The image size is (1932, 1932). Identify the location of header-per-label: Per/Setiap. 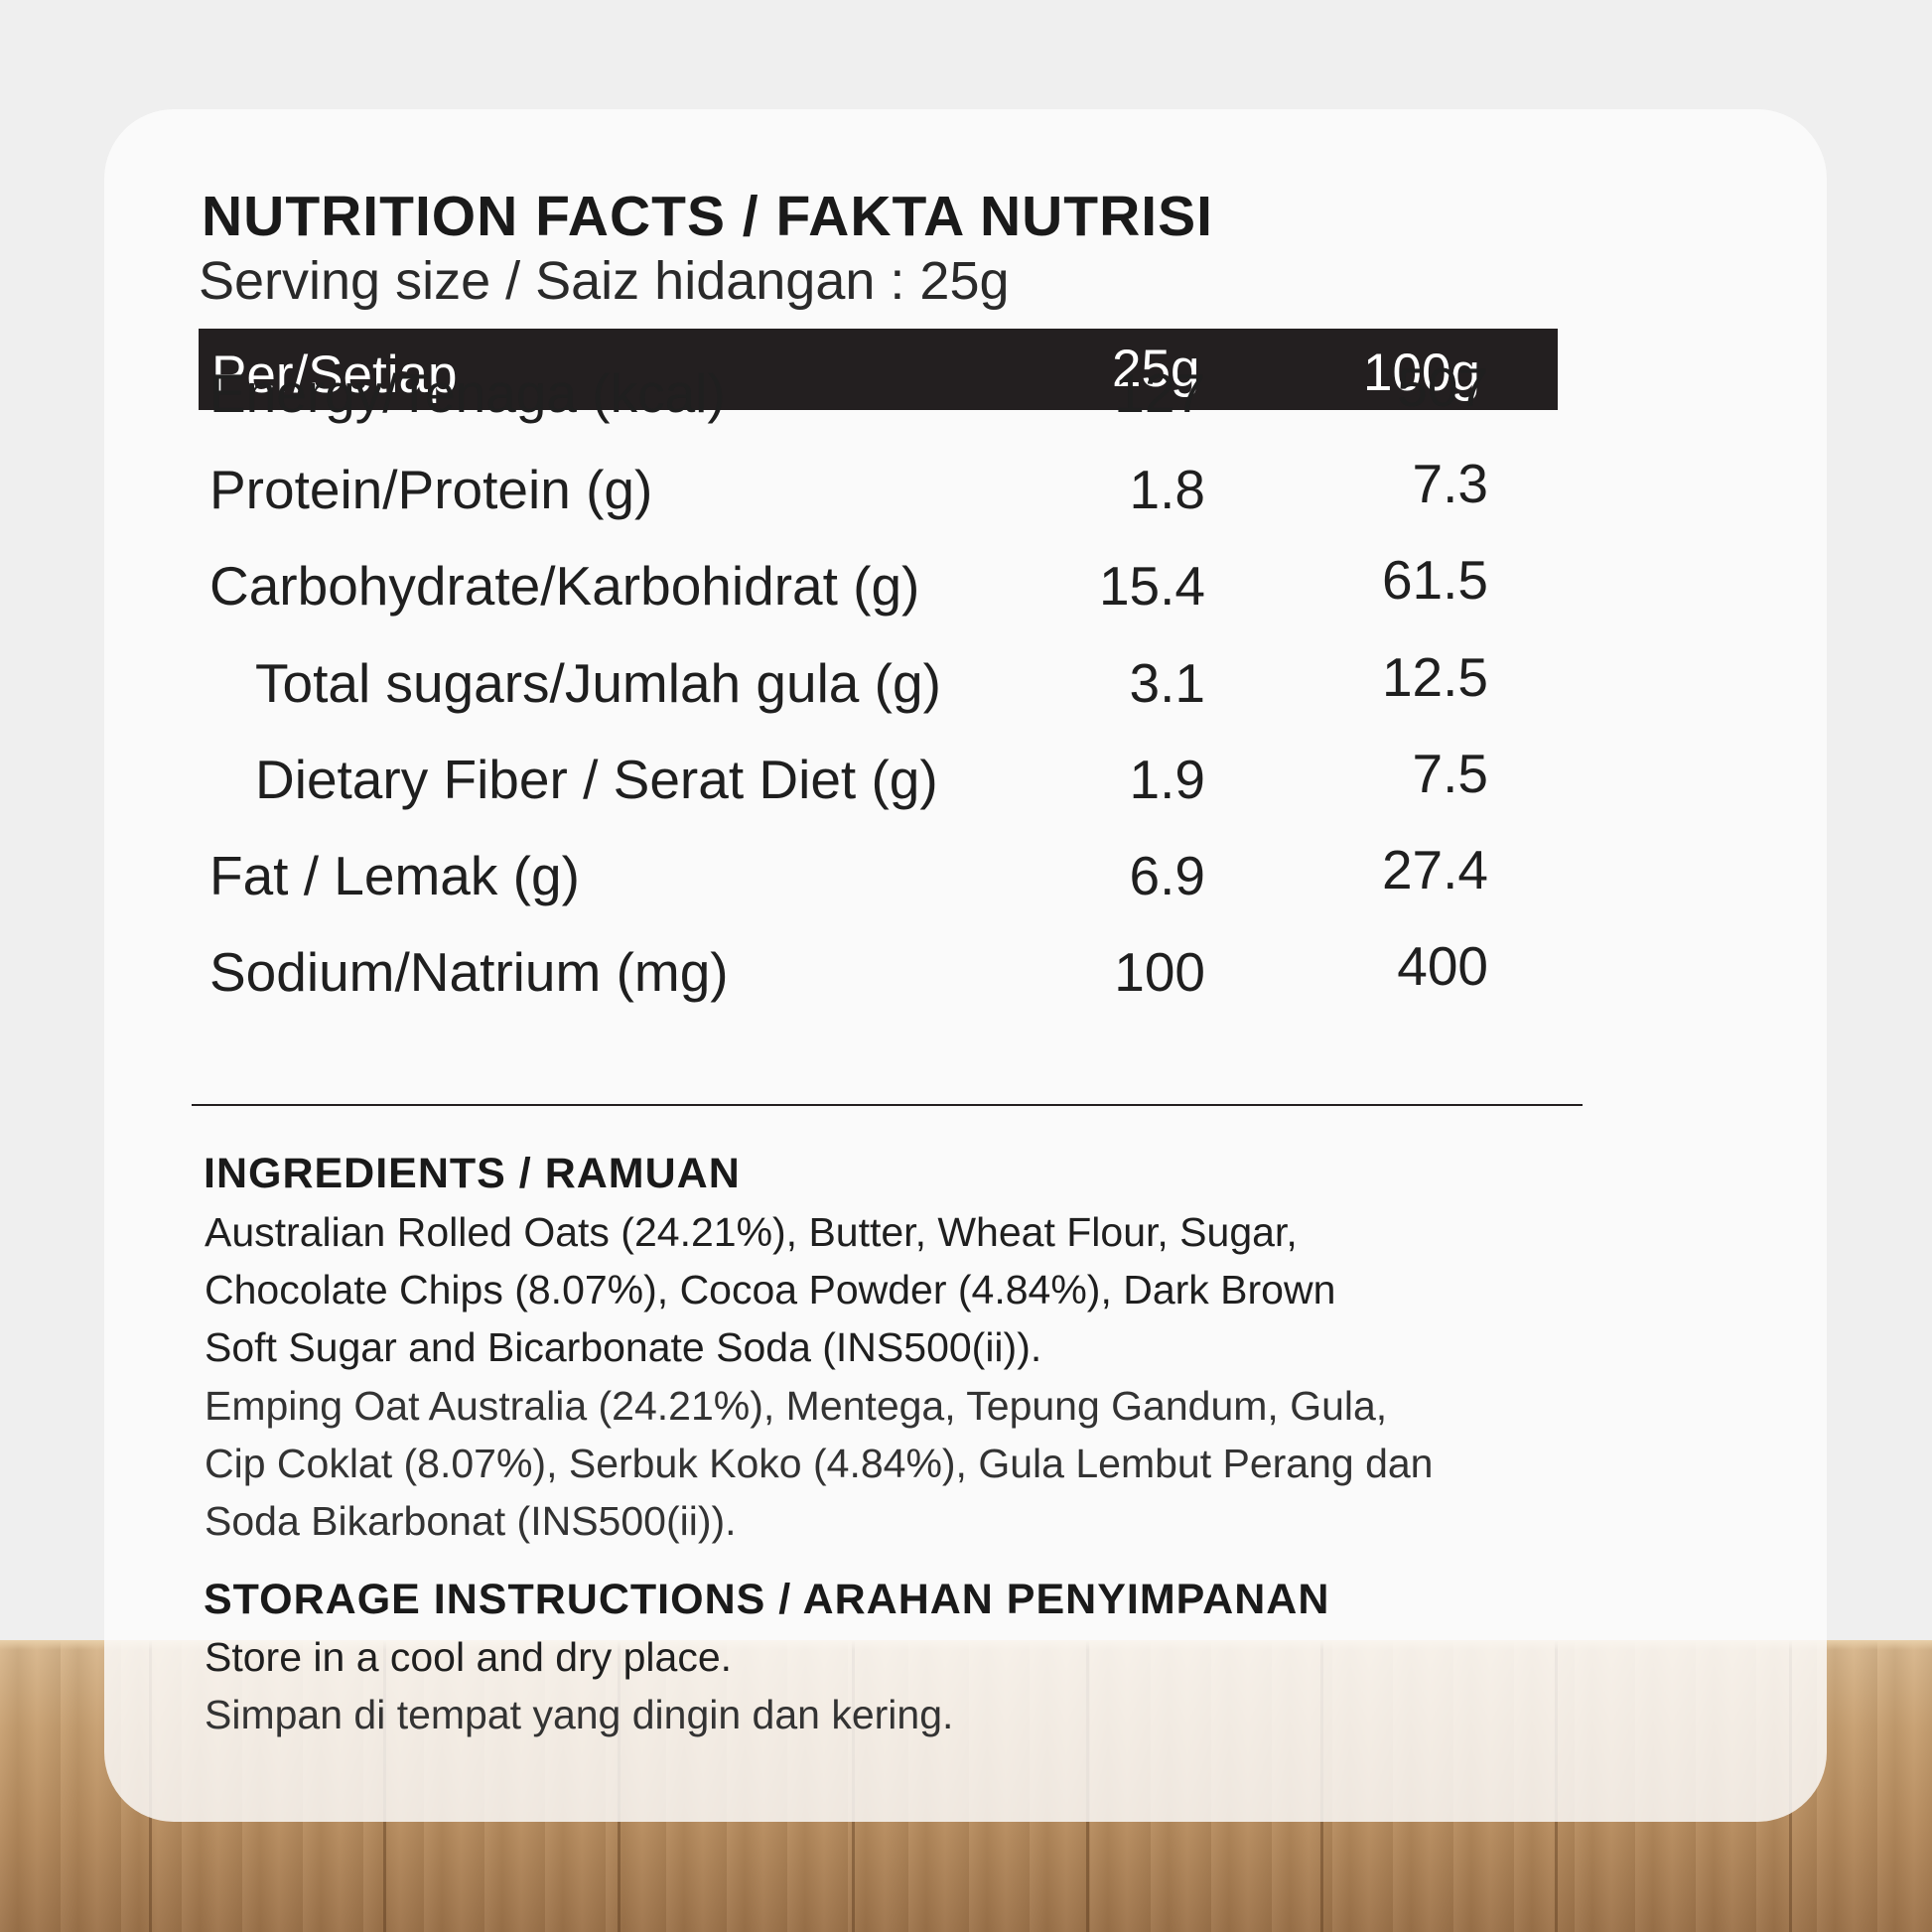
(334, 375).